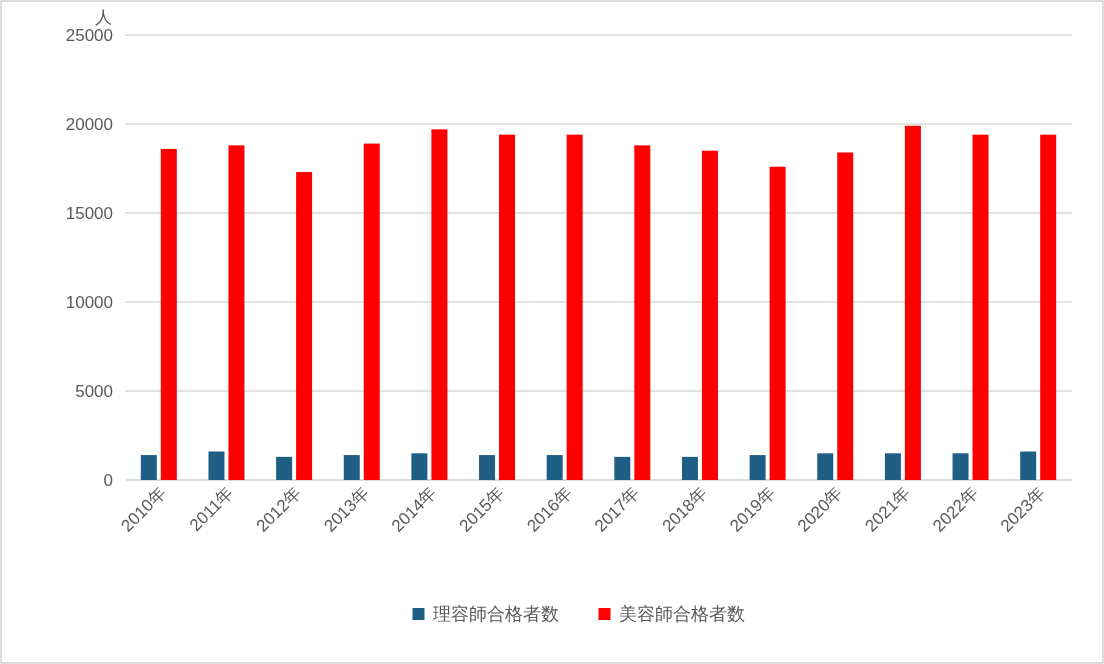  I want to click on y-tick-label: 15000, so click(89, 213).